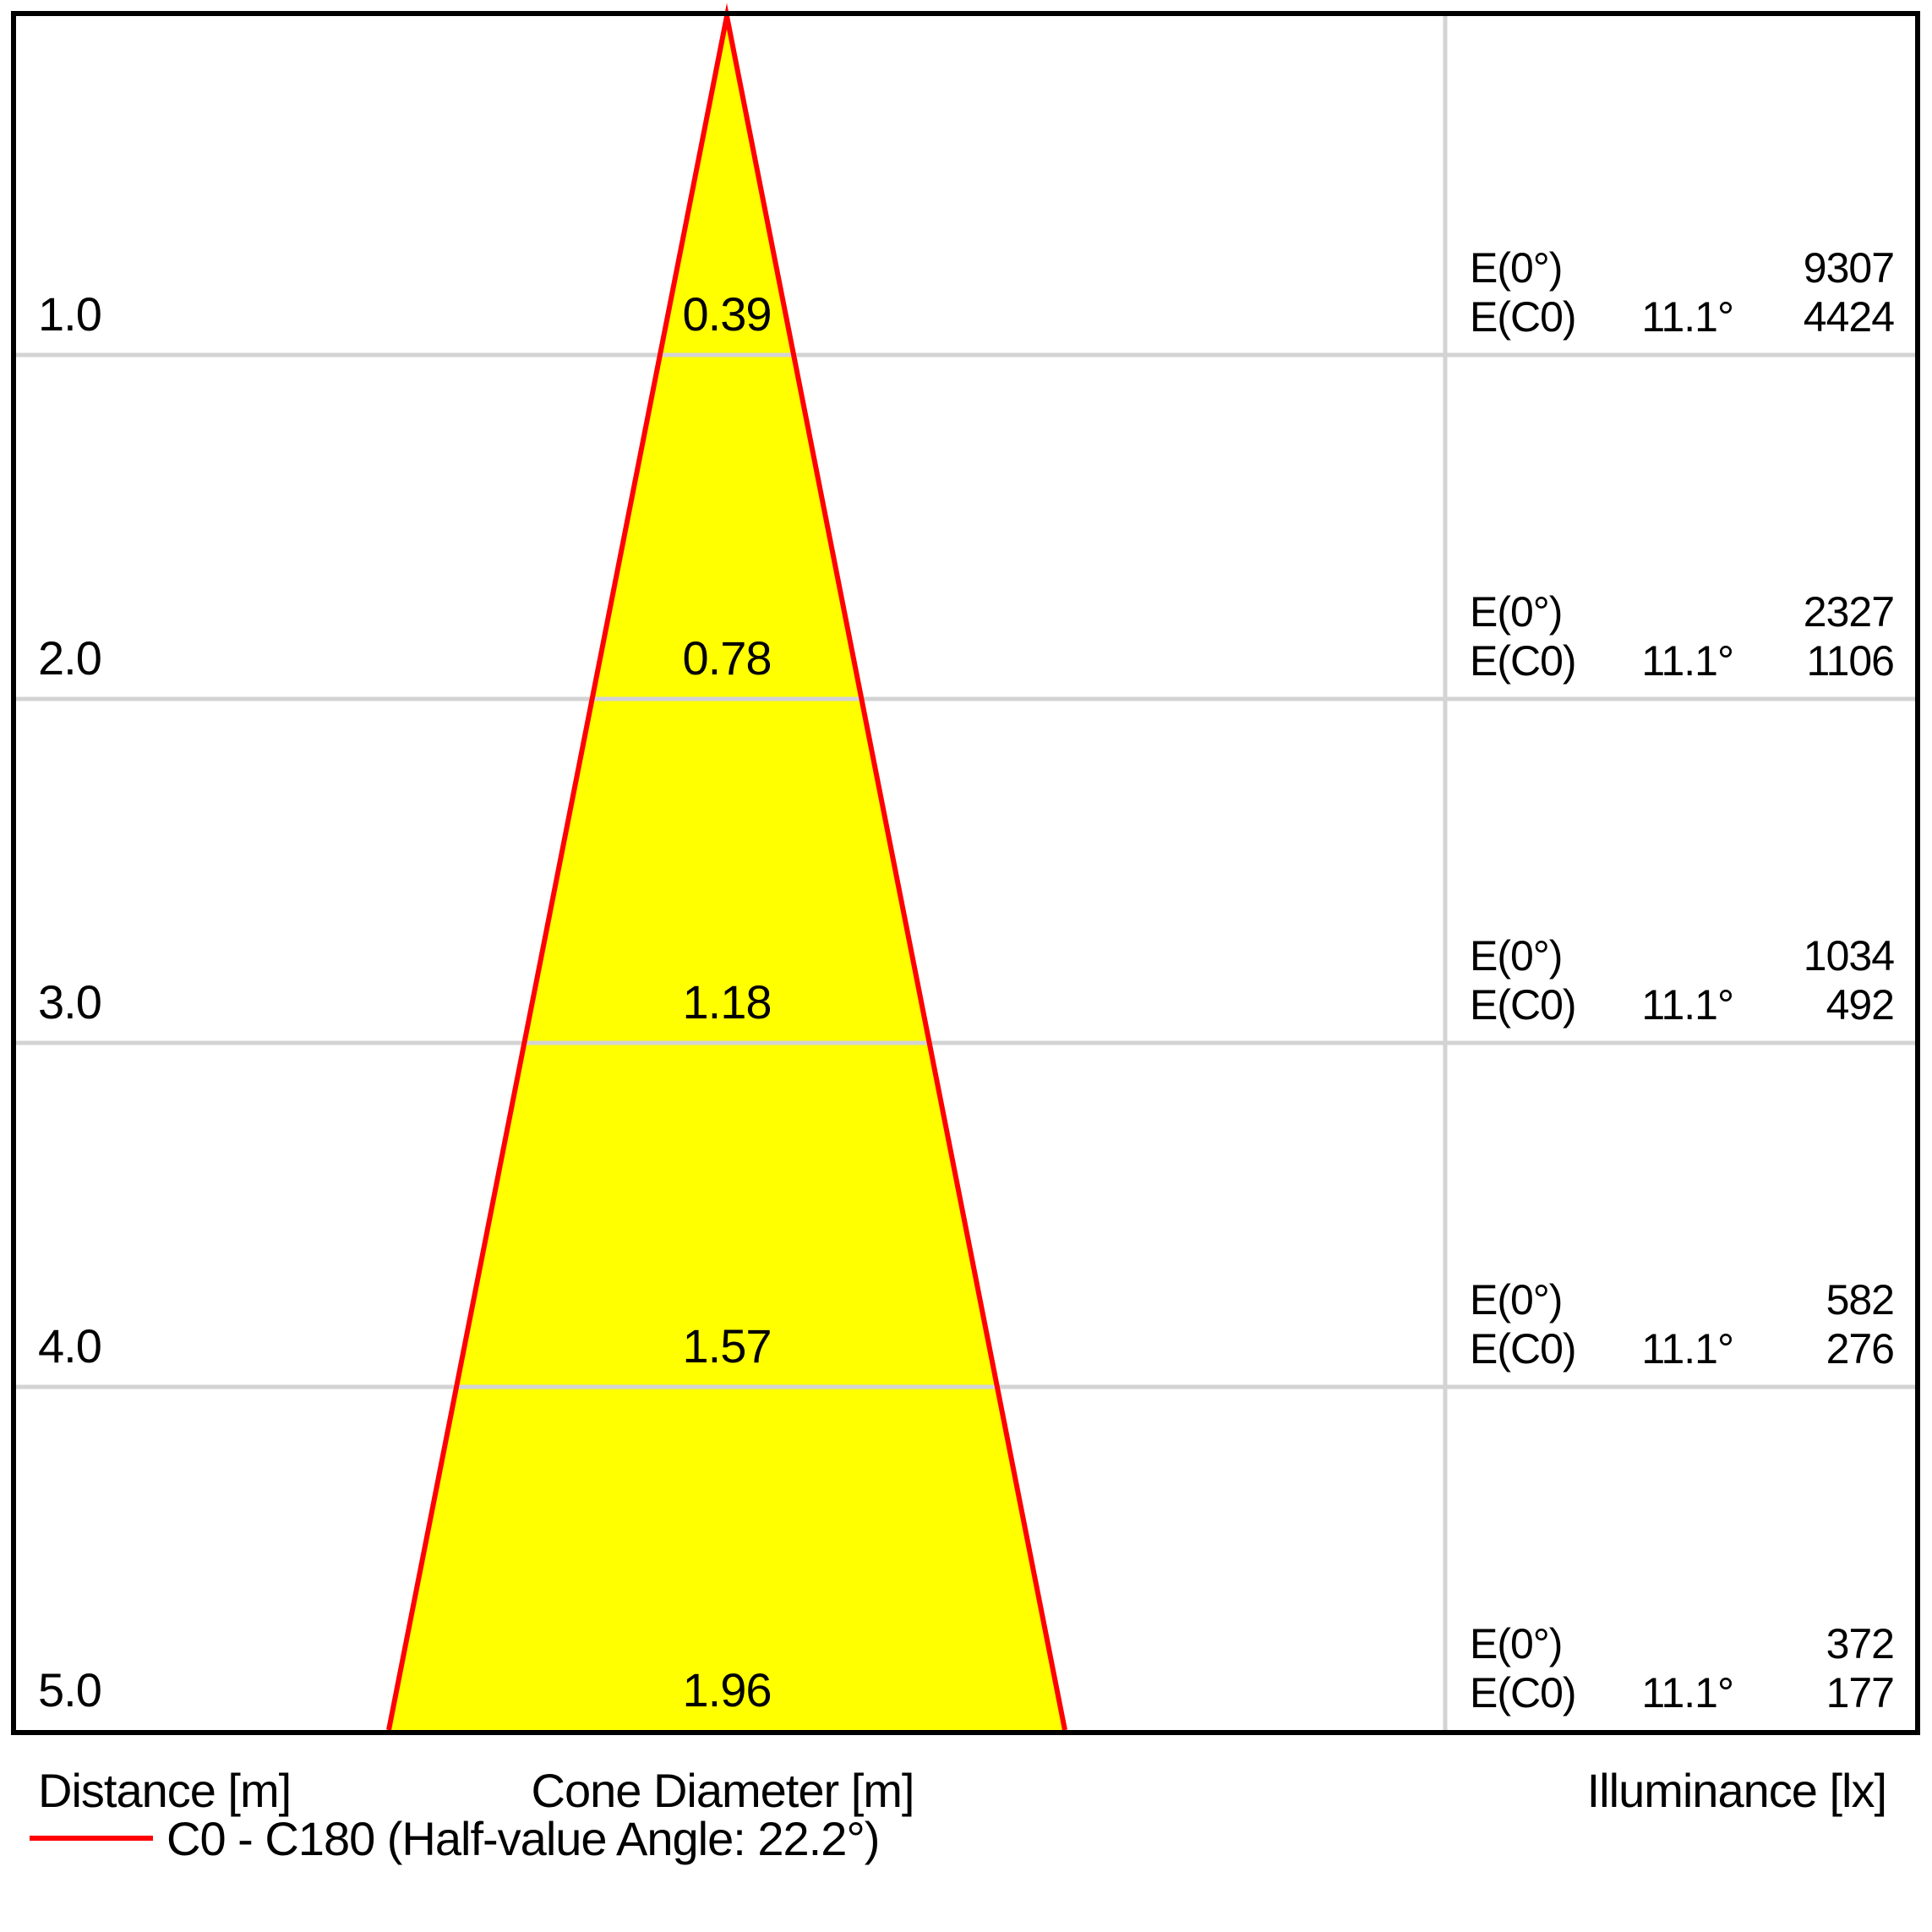 This screenshot has height=1932, width=1932. Describe the element at coordinates (723, 1791) in the screenshot. I see `cone-diameter-axis-label: Cone Diameter [m]` at that location.